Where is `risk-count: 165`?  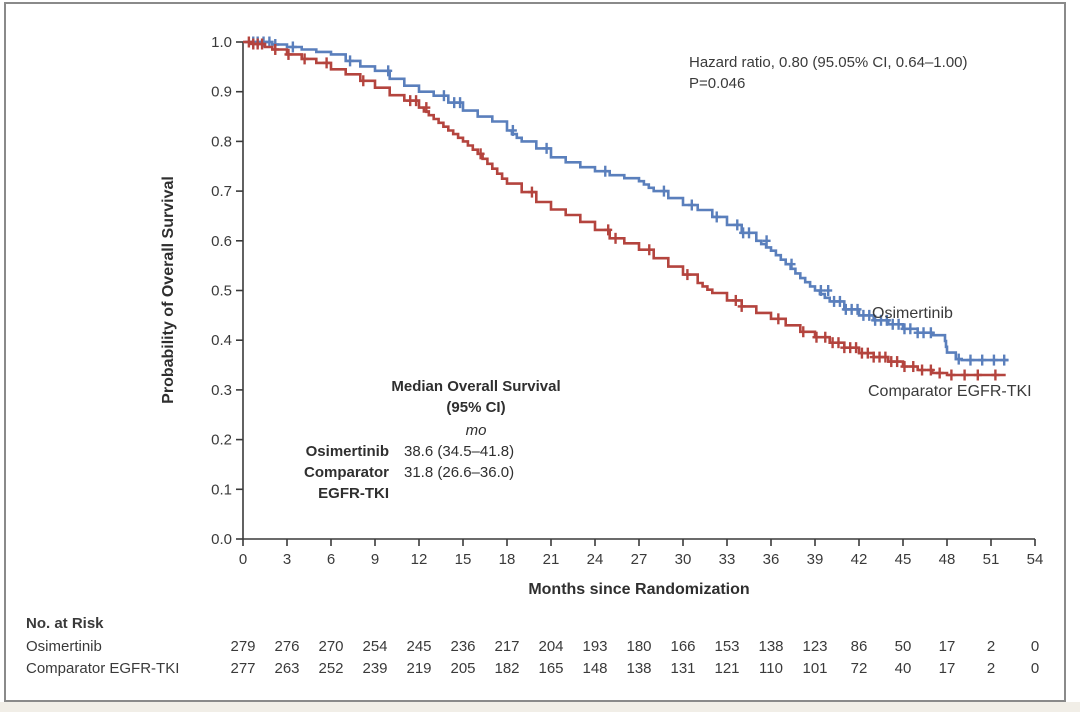
risk-count: 165 is located at coordinates (551, 668).